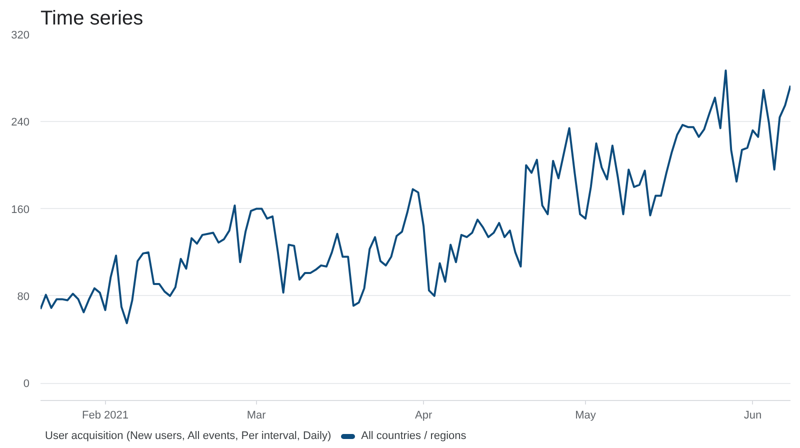 Image resolution: width=800 pixels, height=448 pixels. Describe the element at coordinates (20, 122) in the screenshot. I see `y-tick-label: 240` at that location.